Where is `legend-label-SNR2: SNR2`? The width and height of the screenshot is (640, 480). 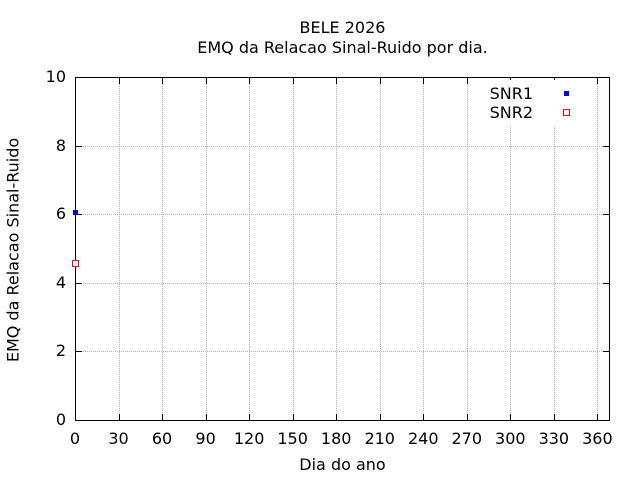 legend-label-SNR2: SNR2 is located at coordinates (511, 112).